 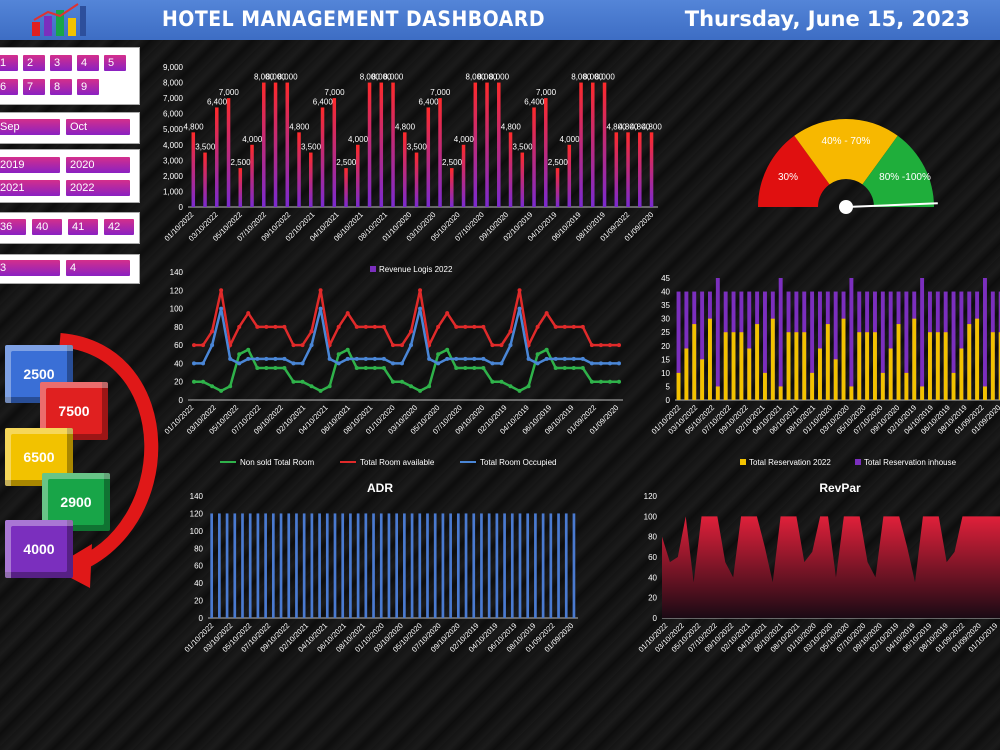 I want to click on revenue-data-label: 4,000, so click(x=358, y=139).